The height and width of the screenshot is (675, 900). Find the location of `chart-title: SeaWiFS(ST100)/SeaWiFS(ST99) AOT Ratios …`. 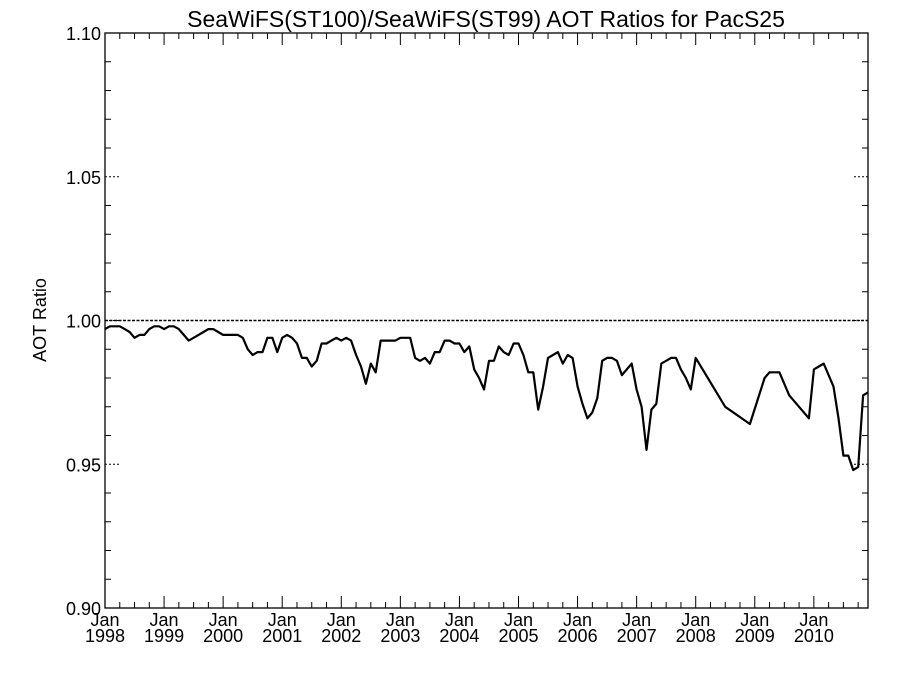

chart-title: SeaWiFS(ST100)/SeaWiFS(ST99) AOT Ratios … is located at coordinates (486, 19).